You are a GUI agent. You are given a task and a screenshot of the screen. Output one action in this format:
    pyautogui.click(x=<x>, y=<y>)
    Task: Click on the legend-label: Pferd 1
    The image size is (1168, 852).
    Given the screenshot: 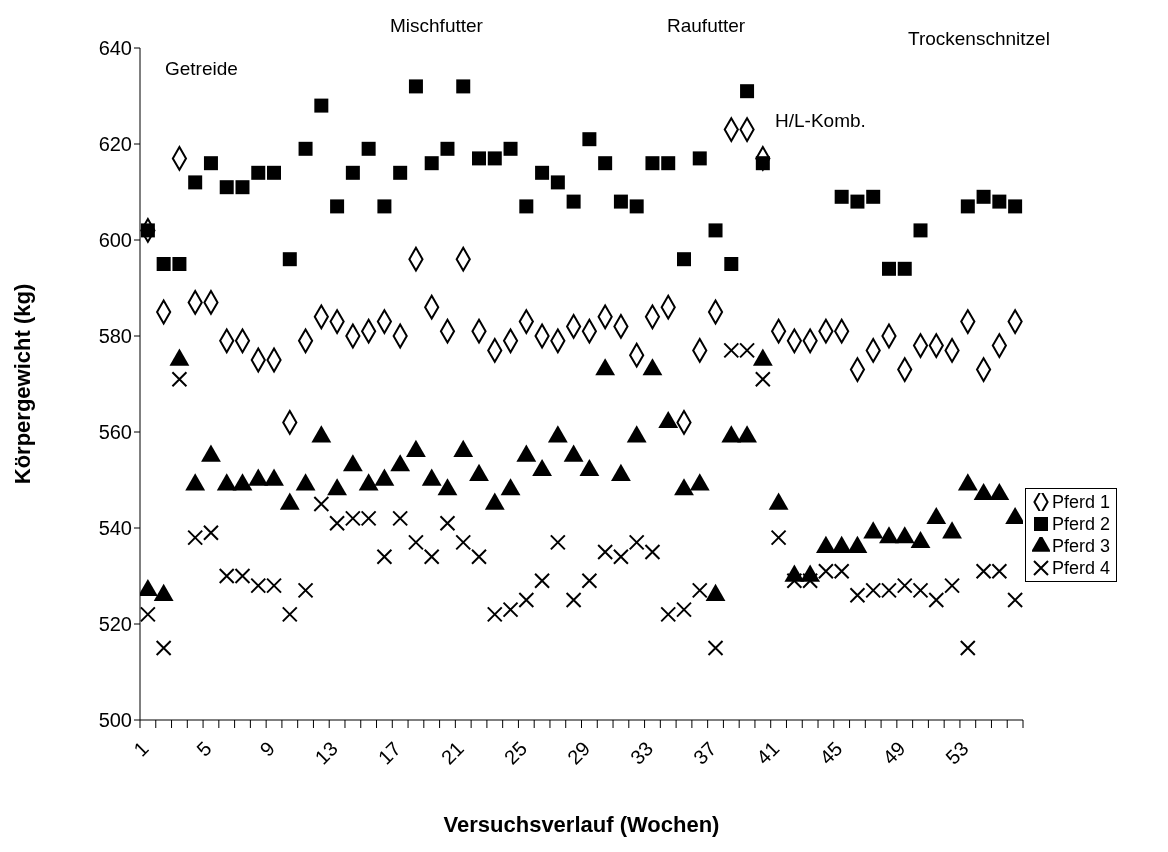 What is the action you would take?
    pyautogui.click(x=1081, y=502)
    